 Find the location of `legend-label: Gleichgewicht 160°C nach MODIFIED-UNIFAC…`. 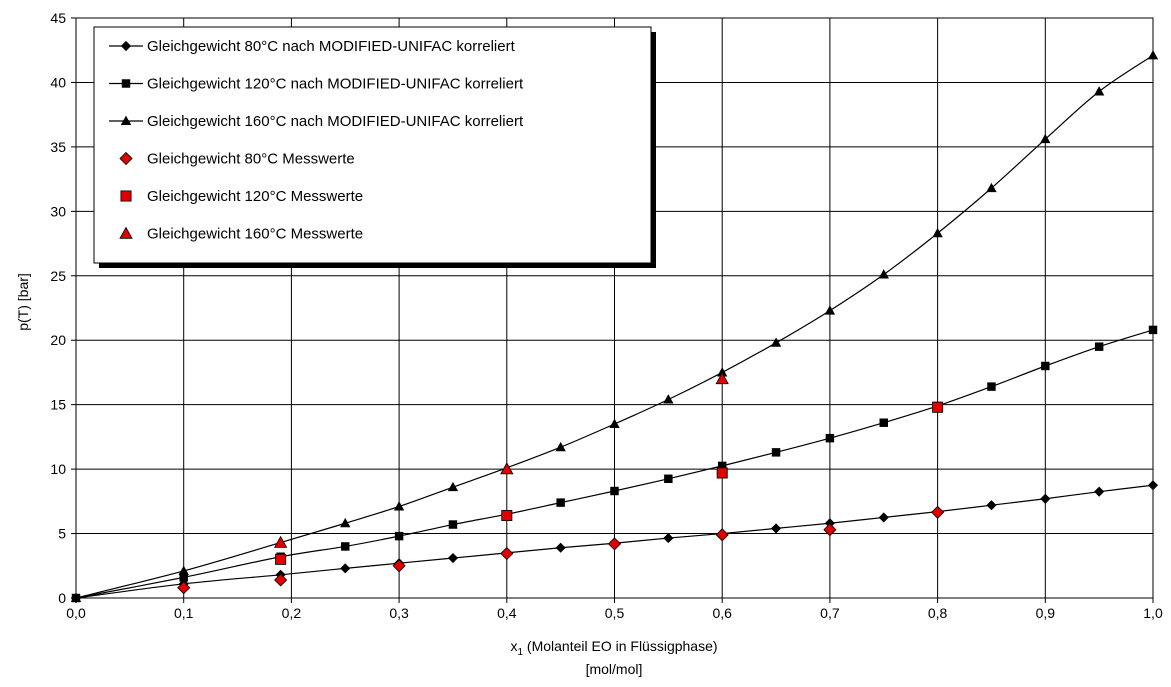

legend-label: Gleichgewicht 160°C nach MODIFIED-UNIFAC… is located at coordinates (335, 121).